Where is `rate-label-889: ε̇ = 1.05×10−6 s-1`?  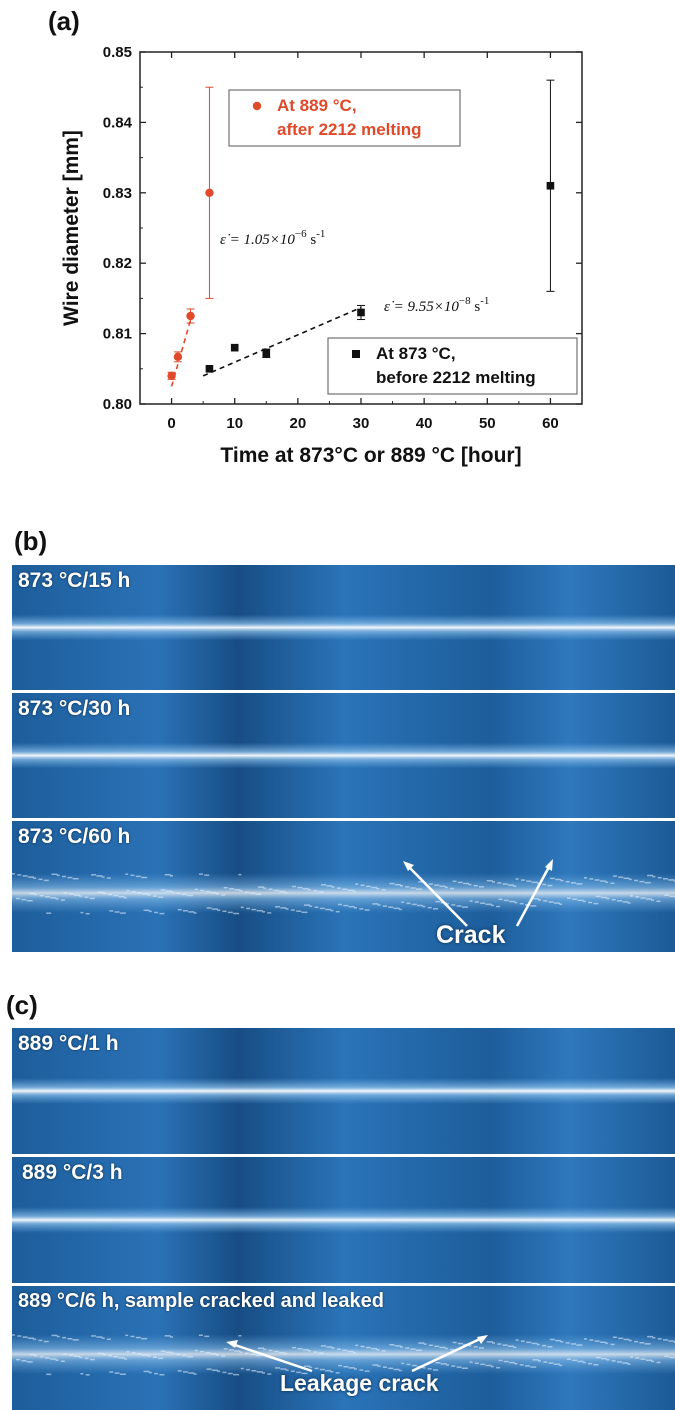 rate-label-889: ε̇ = 1.05×10−6 s-1 is located at coordinates (272, 238).